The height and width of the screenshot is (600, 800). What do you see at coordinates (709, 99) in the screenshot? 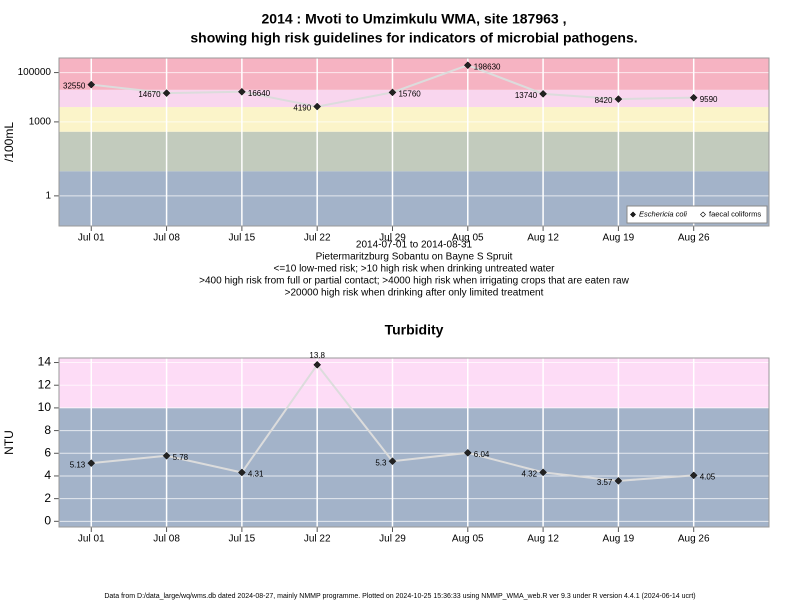
I see `value-label: 9590` at bounding box center [709, 99].